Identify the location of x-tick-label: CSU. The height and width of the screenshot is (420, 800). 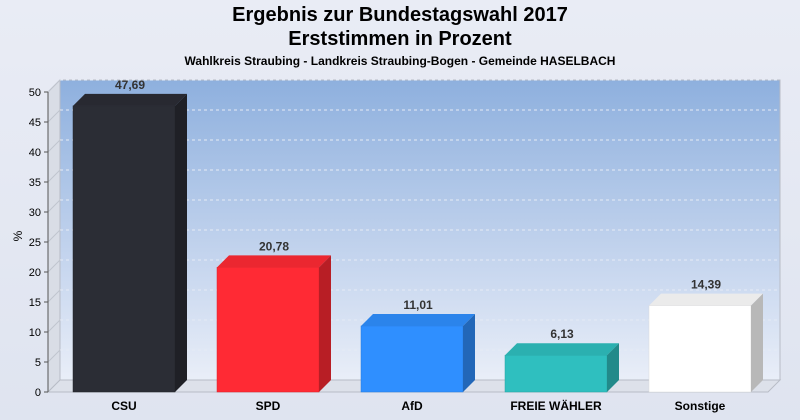
(123, 406).